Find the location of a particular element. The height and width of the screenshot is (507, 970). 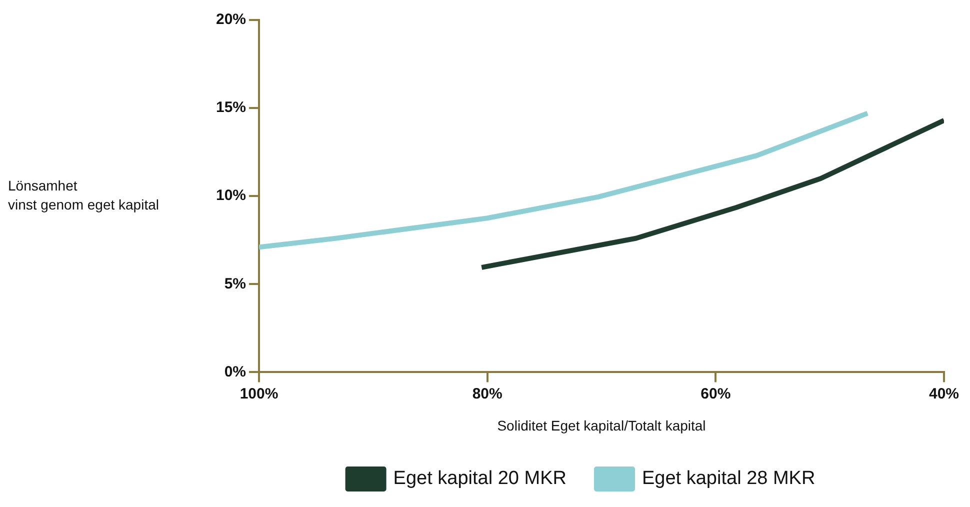

y-tick-label: 10% is located at coordinates (231, 195).